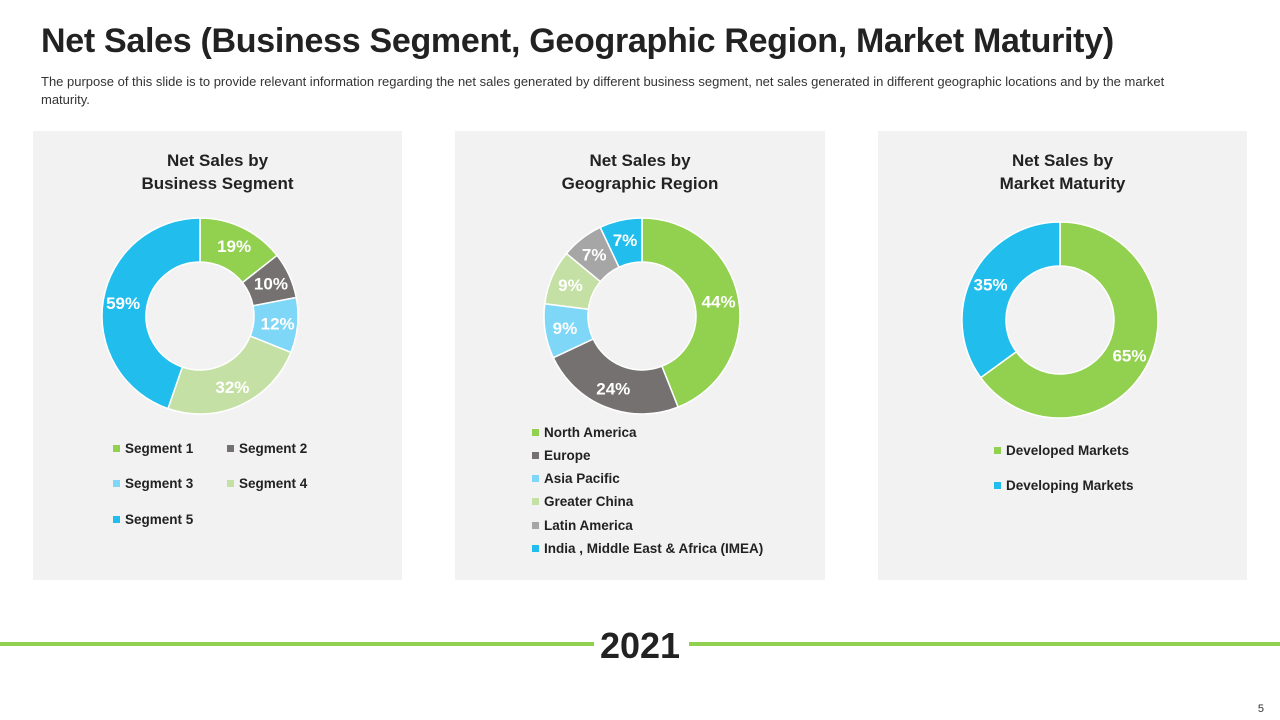 The image size is (1280, 720). I want to click on legend-item: Segment 2, so click(267, 448).